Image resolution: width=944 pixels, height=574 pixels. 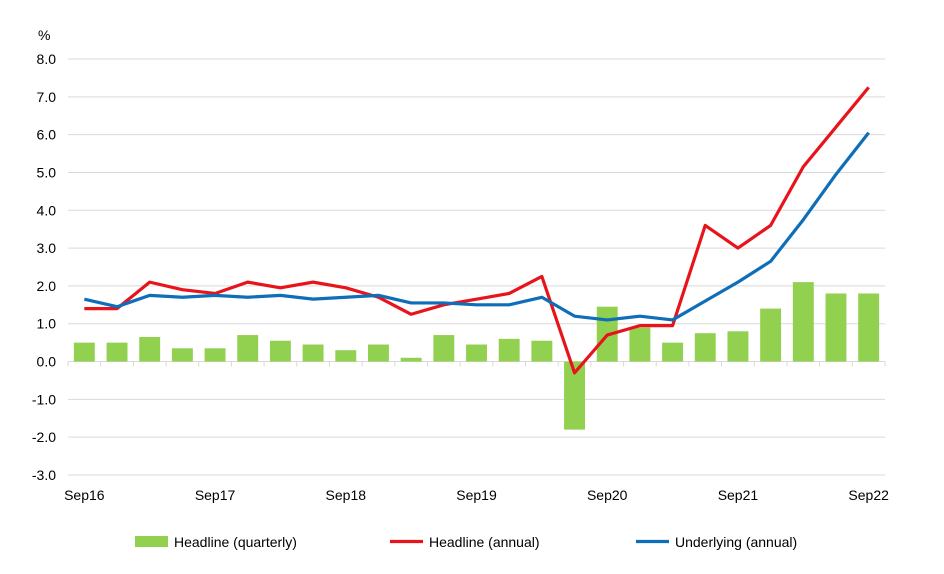 I want to click on y-tick-label: 7.0, so click(x=47, y=97).